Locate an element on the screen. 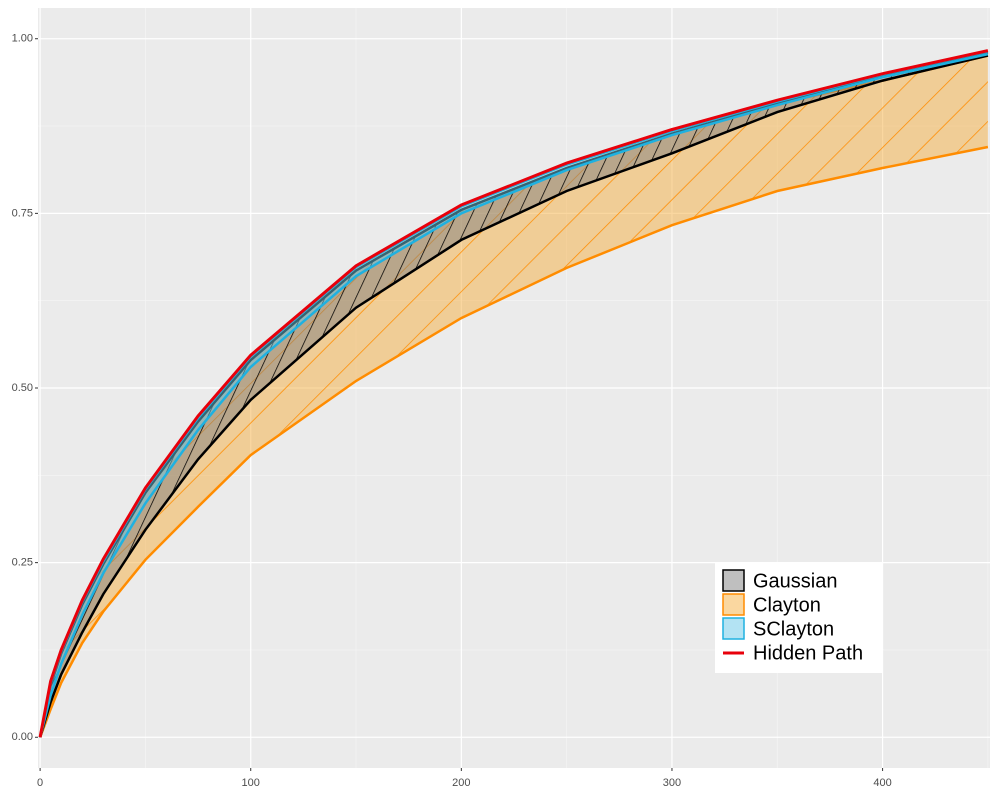 Image resolution: width=997 pixels, height=797 pixels. y-tick-label: 0.75 is located at coordinates (22, 213).